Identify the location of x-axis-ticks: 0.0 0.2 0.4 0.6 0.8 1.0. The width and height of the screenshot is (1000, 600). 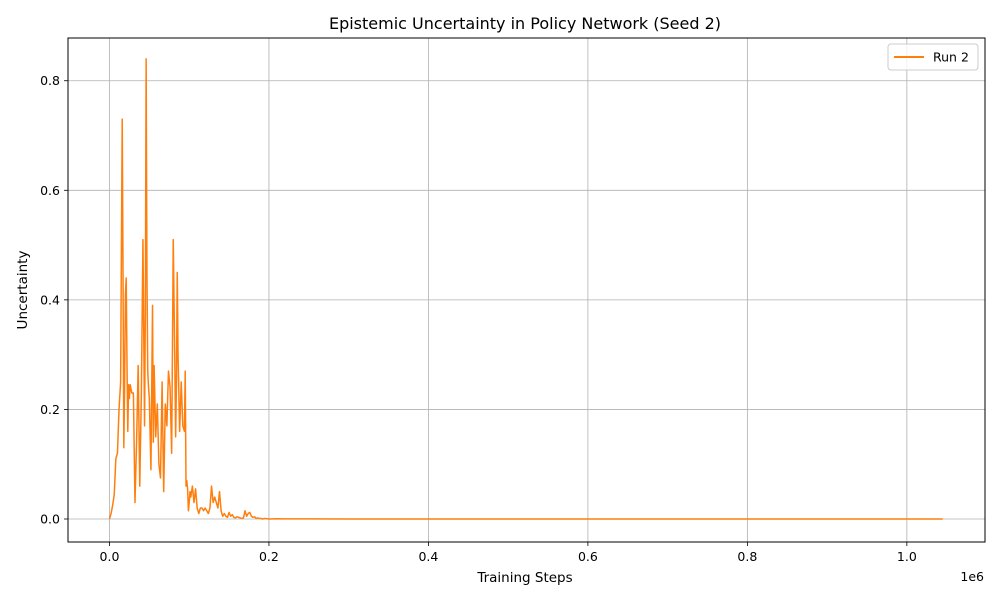
(508, 553).